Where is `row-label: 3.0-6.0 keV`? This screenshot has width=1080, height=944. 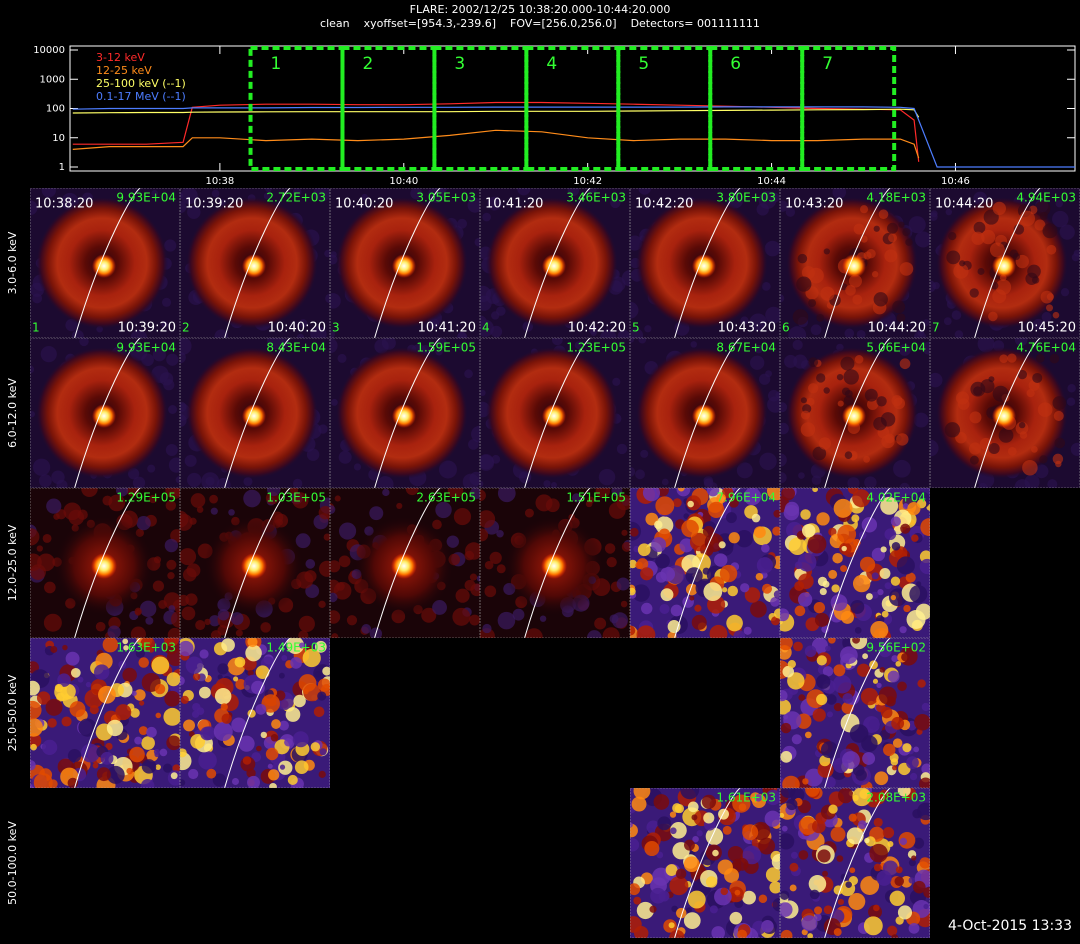
row-label: 3.0-6.0 keV is located at coordinates (12, 262).